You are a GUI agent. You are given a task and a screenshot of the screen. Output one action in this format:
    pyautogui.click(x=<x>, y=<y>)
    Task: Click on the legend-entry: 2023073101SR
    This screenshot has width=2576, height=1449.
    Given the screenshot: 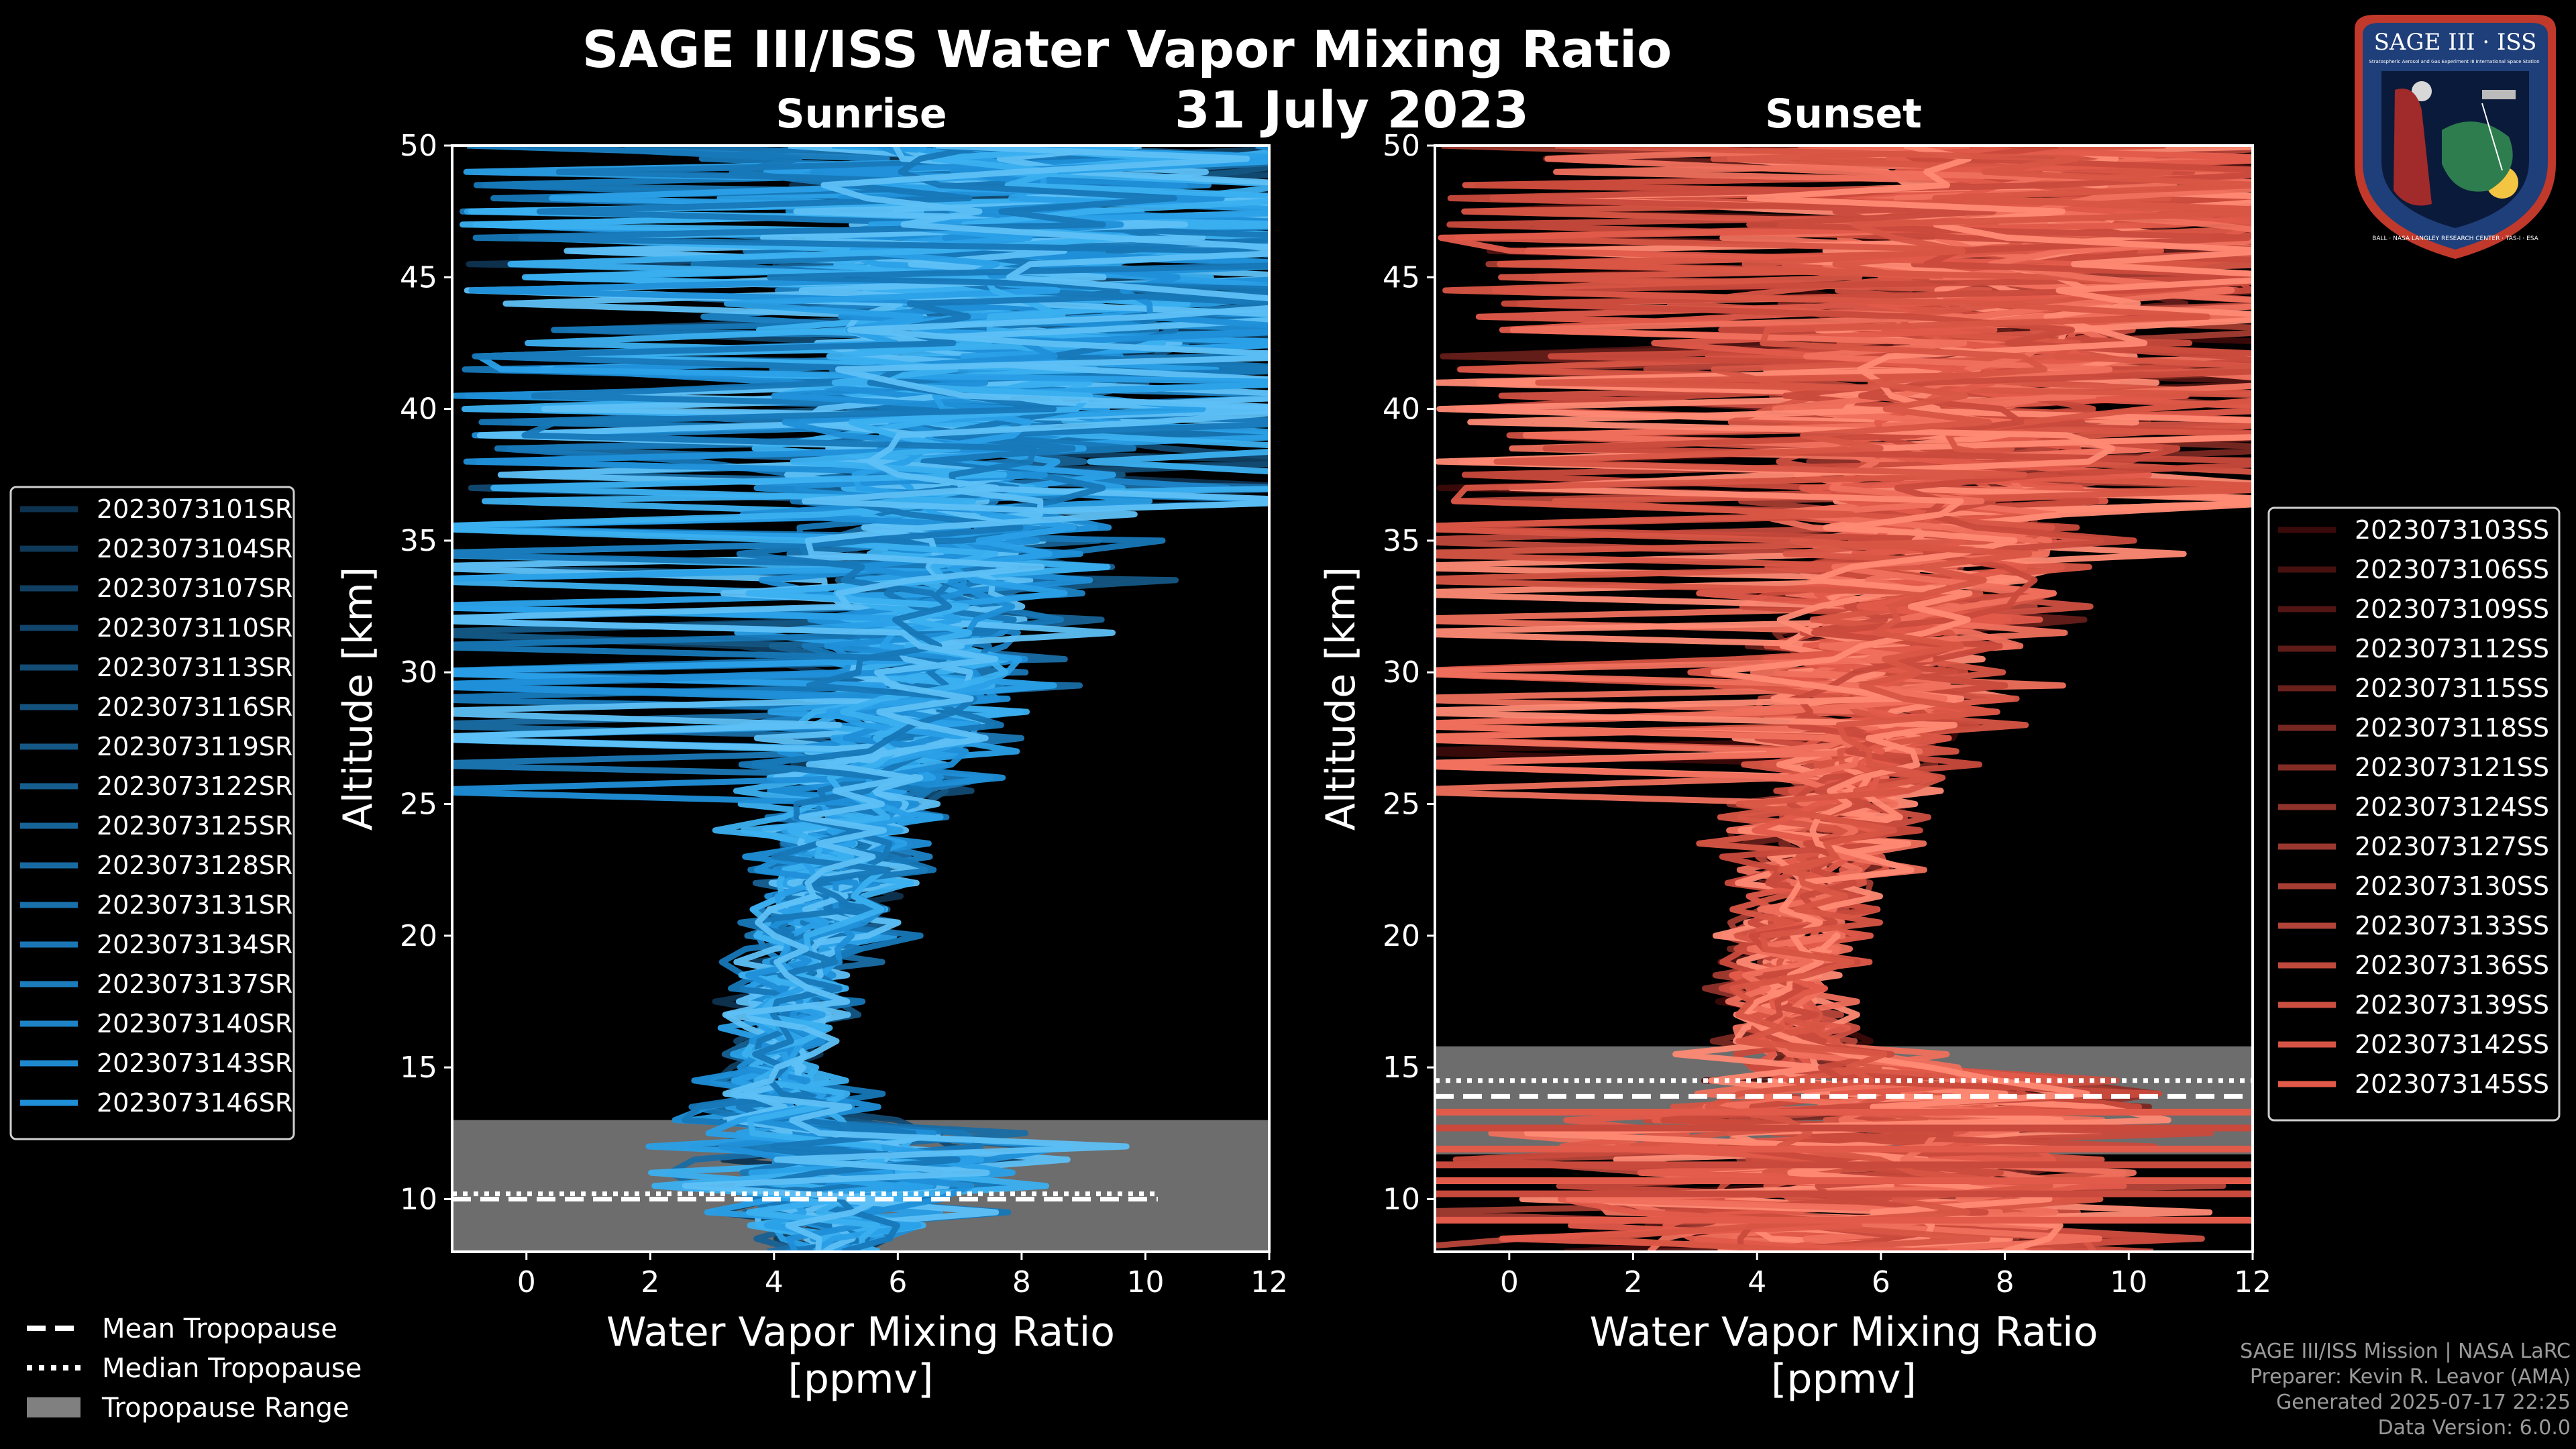 What is the action you would take?
    pyautogui.click(x=194, y=509)
    